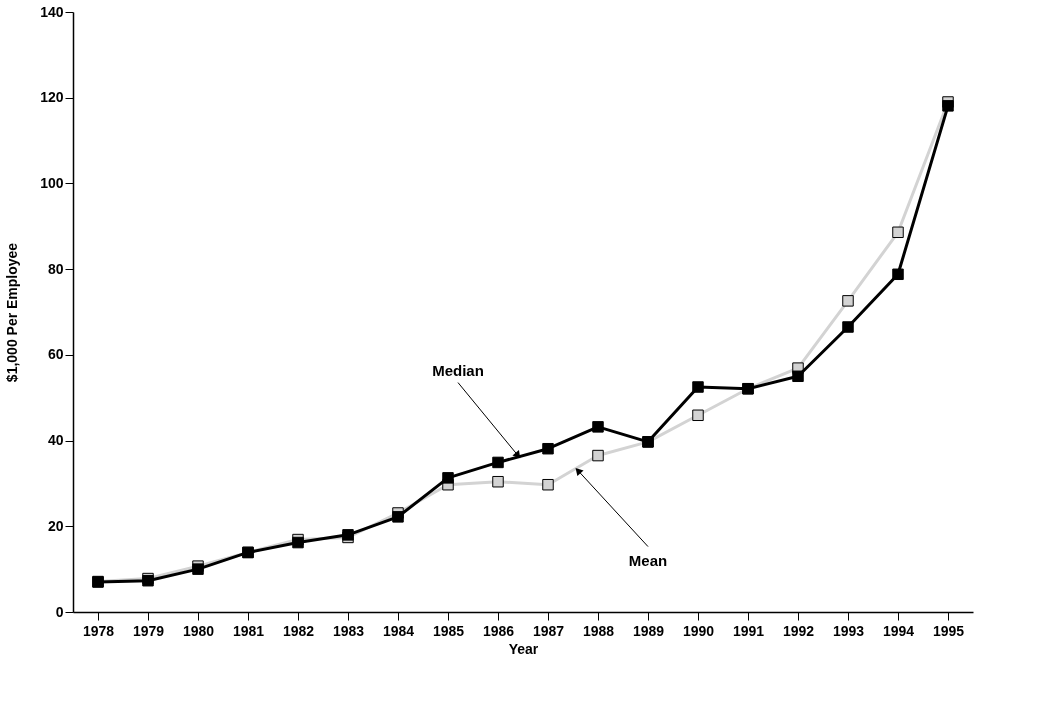  I want to click on x-tick-label: 1995, so click(948, 630).